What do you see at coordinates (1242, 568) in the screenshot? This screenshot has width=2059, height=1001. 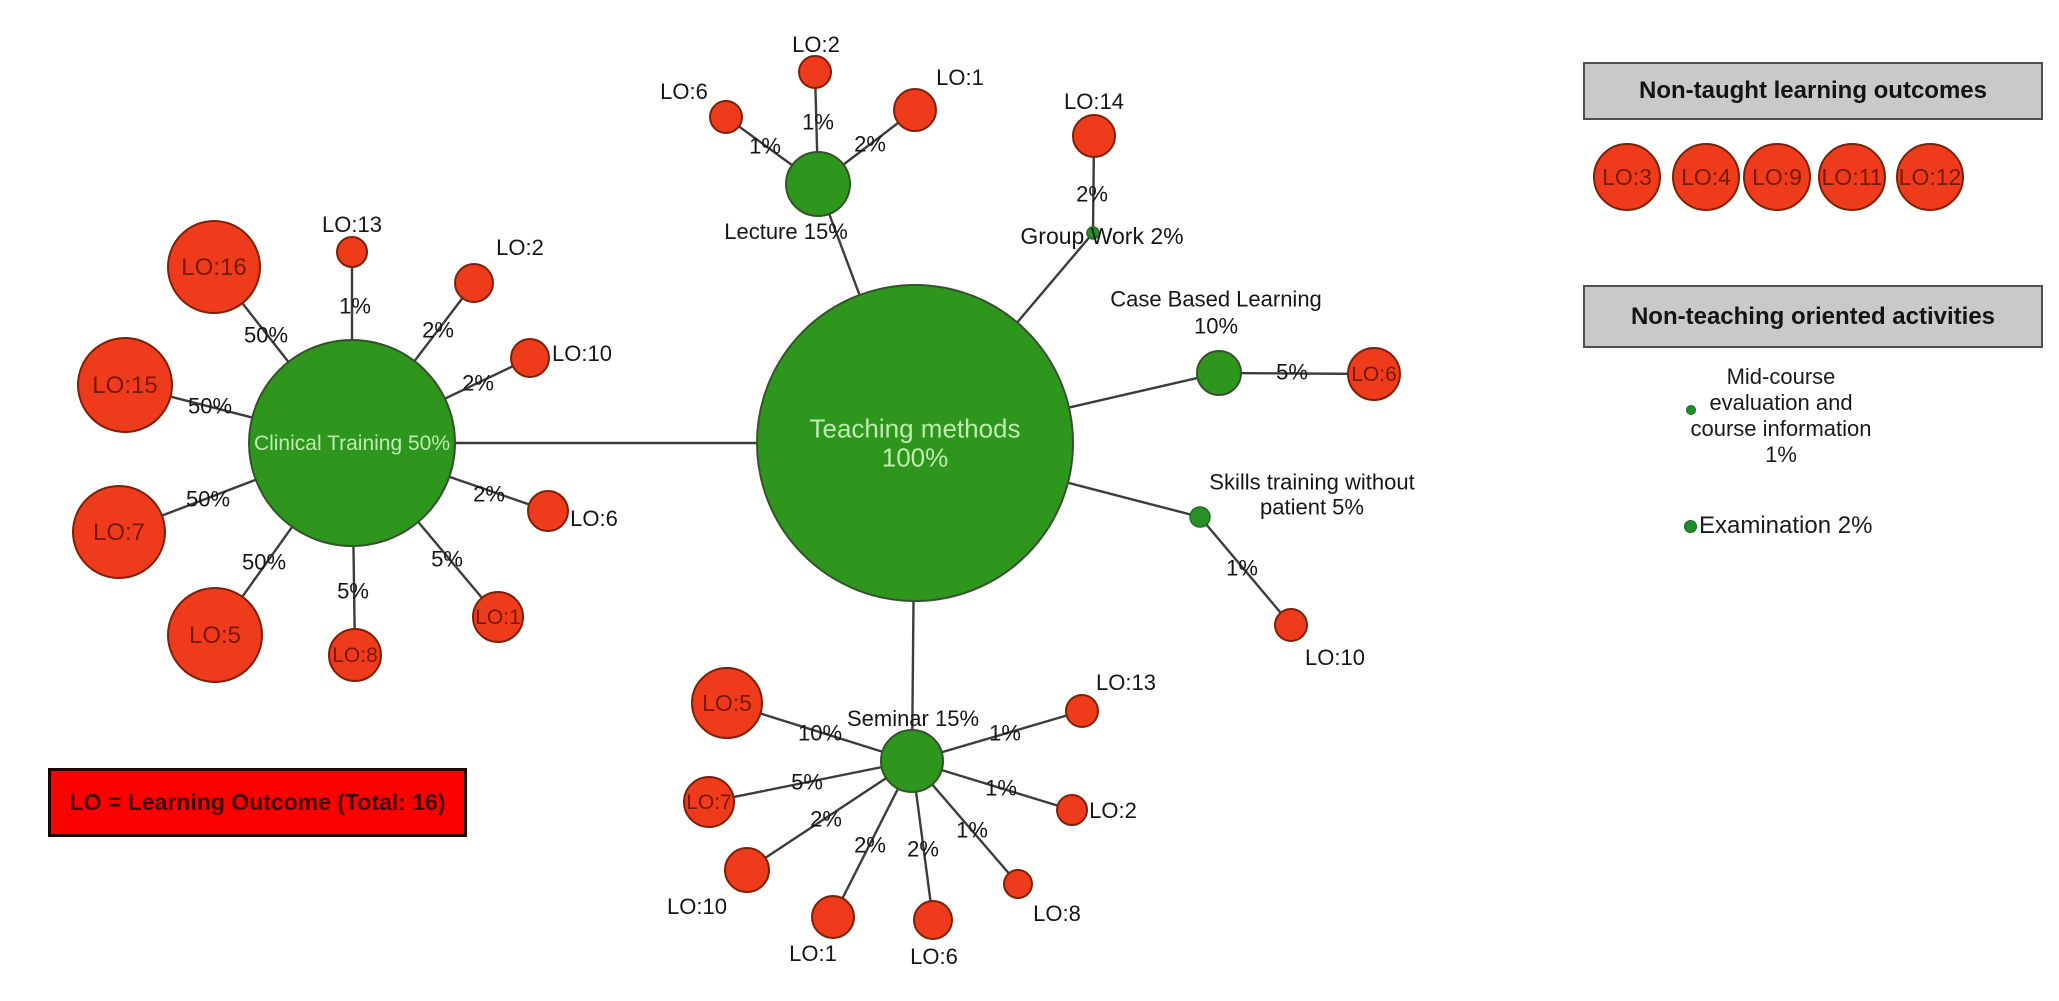 I see `edge-label-skills-s10: 1%` at bounding box center [1242, 568].